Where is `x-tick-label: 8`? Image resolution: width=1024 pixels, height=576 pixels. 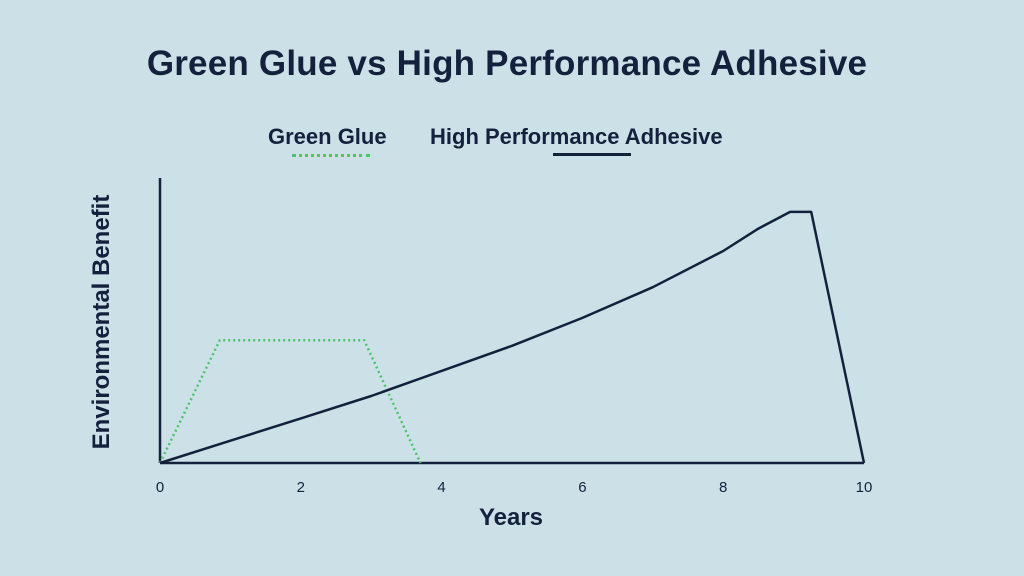 x-tick-label: 8 is located at coordinates (723, 487).